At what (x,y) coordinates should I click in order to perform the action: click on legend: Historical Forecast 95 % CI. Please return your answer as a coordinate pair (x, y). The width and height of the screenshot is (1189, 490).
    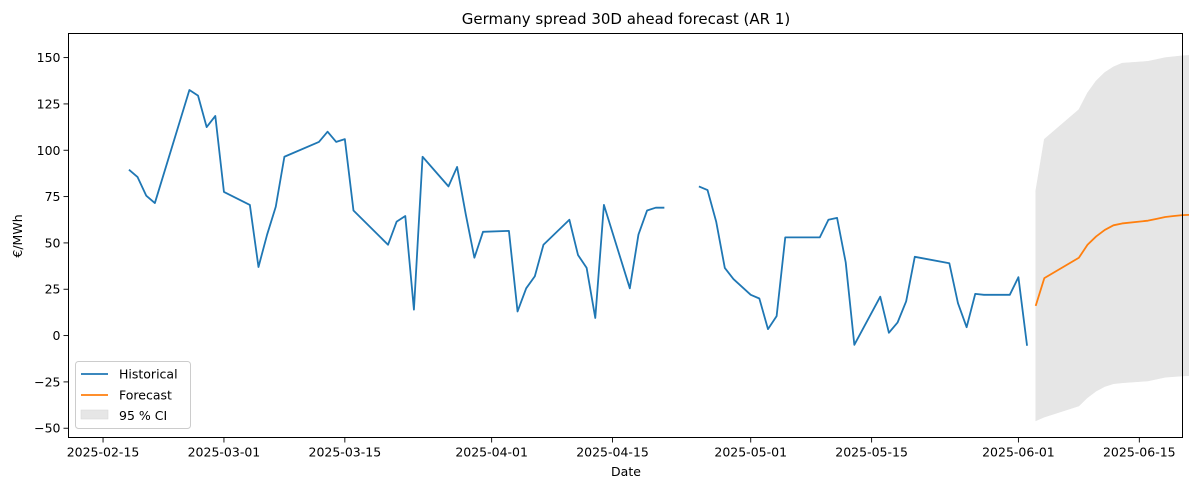
    Looking at the image, I should click on (133, 395).